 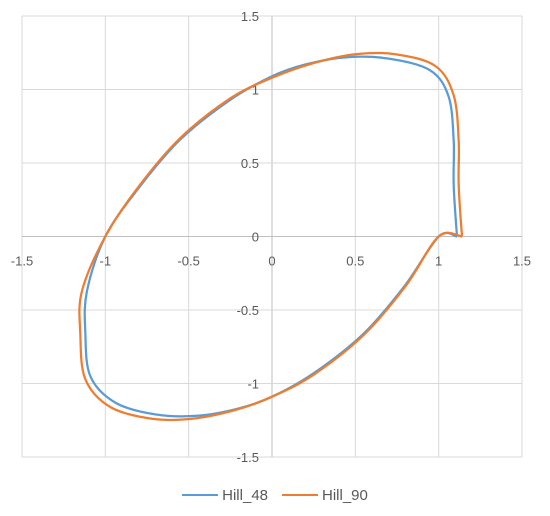 What do you see at coordinates (245, 495) in the screenshot?
I see `legend-label-hill48: Hill_48` at bounding box center [245, 495].